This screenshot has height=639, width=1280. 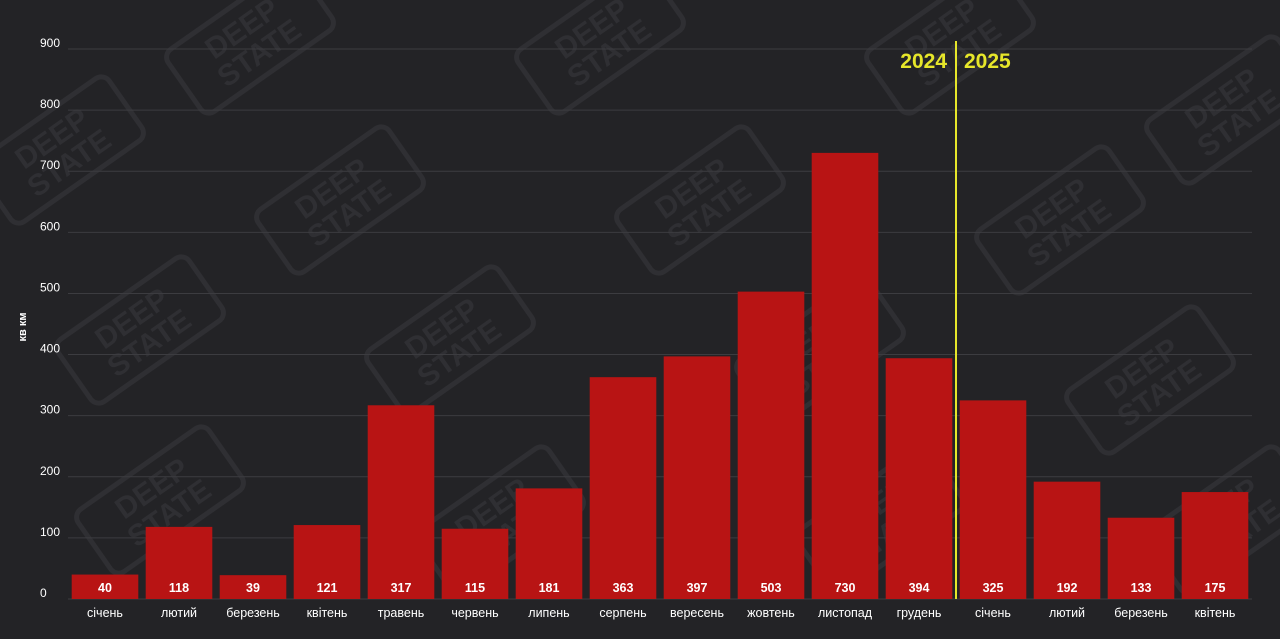 I want to click on bar-value-label: 394, so click(x=919, y=588).